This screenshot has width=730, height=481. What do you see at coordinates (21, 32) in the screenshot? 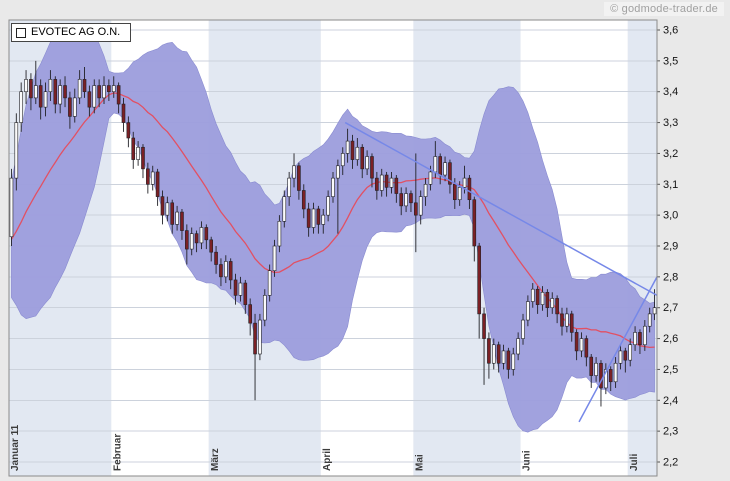
I see `series-toggle-checkbox` at bounding box center [21, 32].